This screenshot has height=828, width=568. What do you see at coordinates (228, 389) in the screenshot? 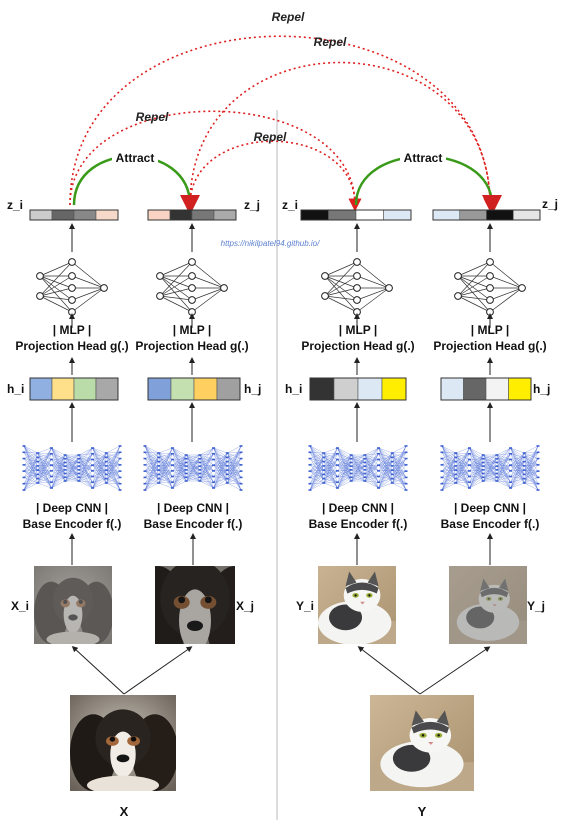
I see `h-x-j-cell` at bounding box center [228, 389].